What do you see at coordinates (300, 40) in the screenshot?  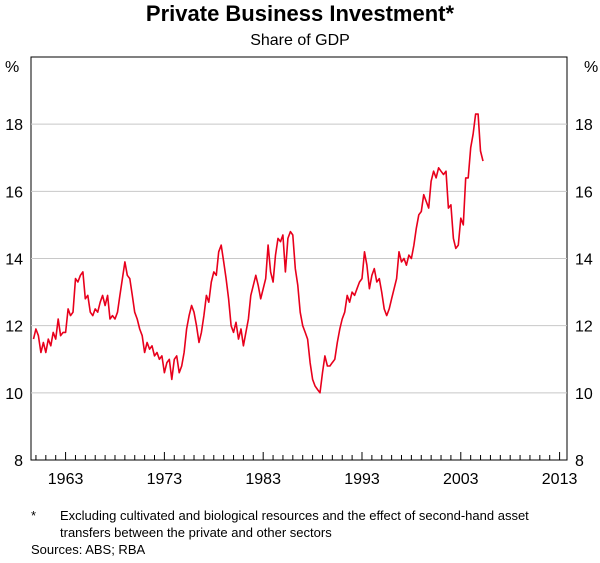 I see `chart-subtitle: Share of GDP` at bounding box center [300, 40].